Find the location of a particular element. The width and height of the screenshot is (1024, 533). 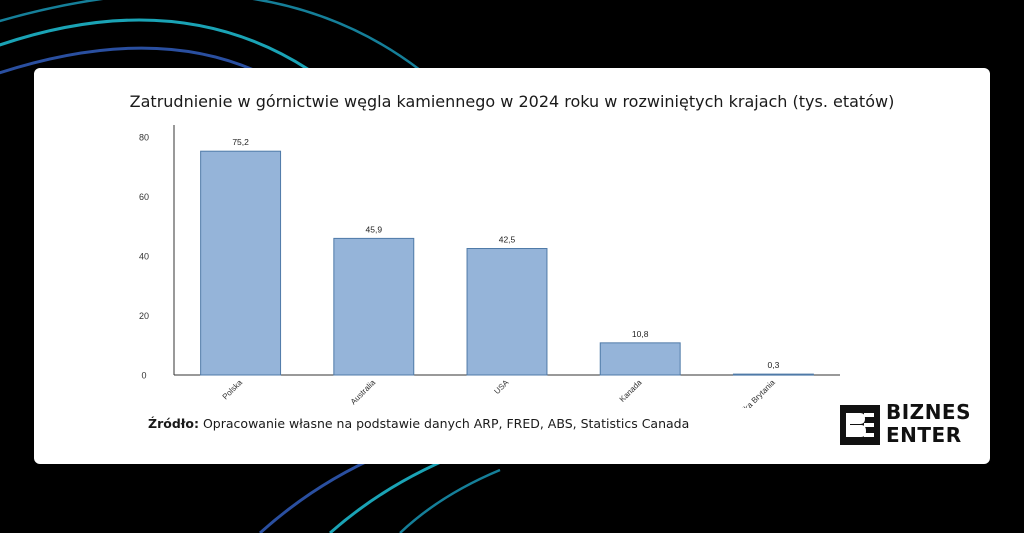

bizneser-logo: BIZNES ENTER is located at coordinates (910, 424).